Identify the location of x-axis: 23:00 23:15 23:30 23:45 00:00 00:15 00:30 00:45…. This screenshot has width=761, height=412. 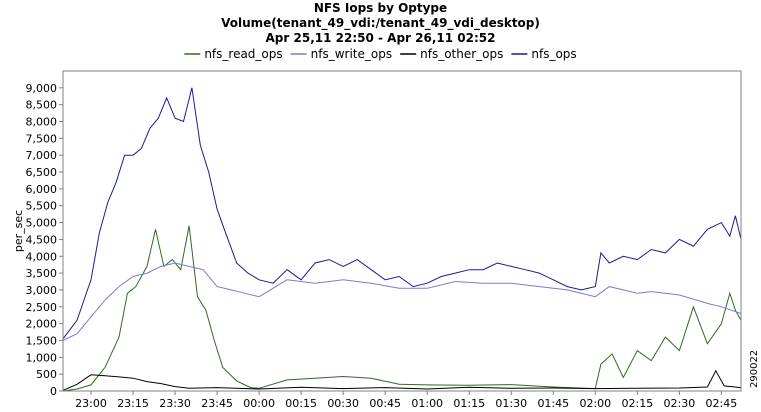
(406, 400).